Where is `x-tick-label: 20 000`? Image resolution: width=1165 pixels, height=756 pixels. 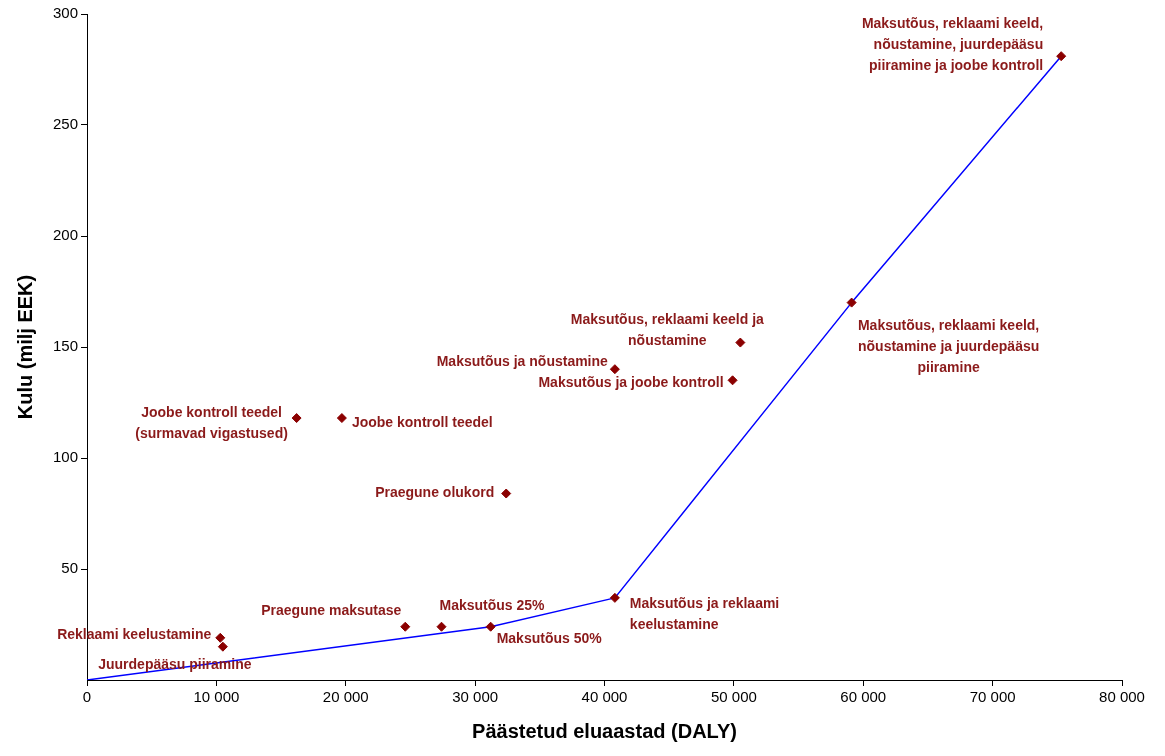
x-tick-label: 20 000 is located at coordinates (345, 697).